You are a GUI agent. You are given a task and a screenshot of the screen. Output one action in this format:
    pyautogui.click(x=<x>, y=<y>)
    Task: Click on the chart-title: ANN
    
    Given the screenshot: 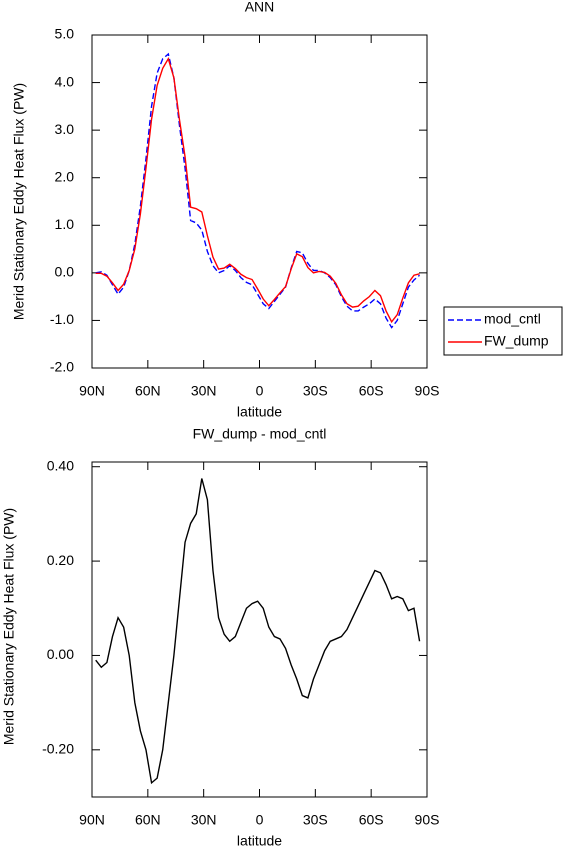 What is the action you would take?
    pyautogui.click(x=260, y=7)
    